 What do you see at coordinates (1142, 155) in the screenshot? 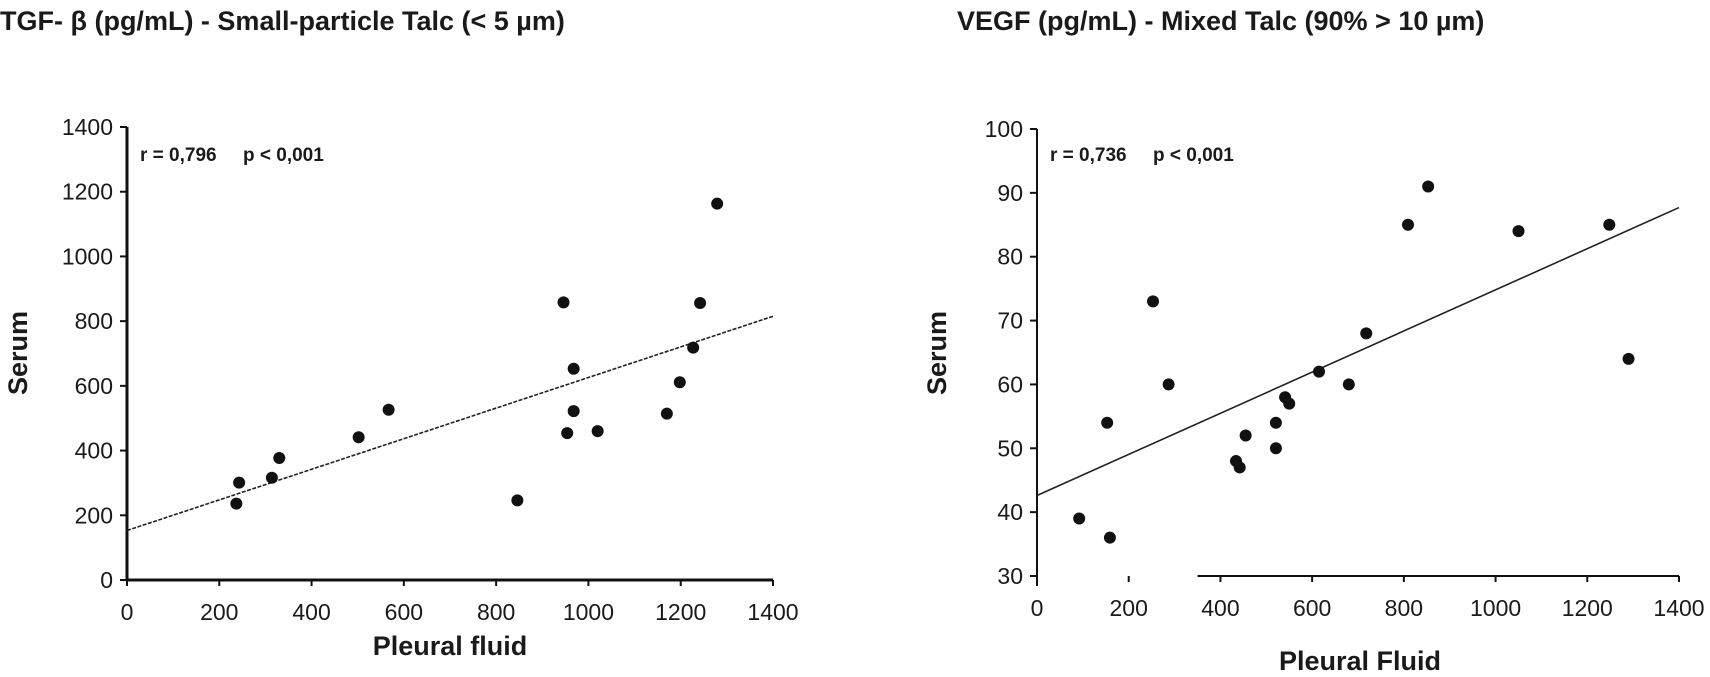
I see `correlation-annotation: r = 0,736 p < 0,001` at bounding box center [1142, 155].